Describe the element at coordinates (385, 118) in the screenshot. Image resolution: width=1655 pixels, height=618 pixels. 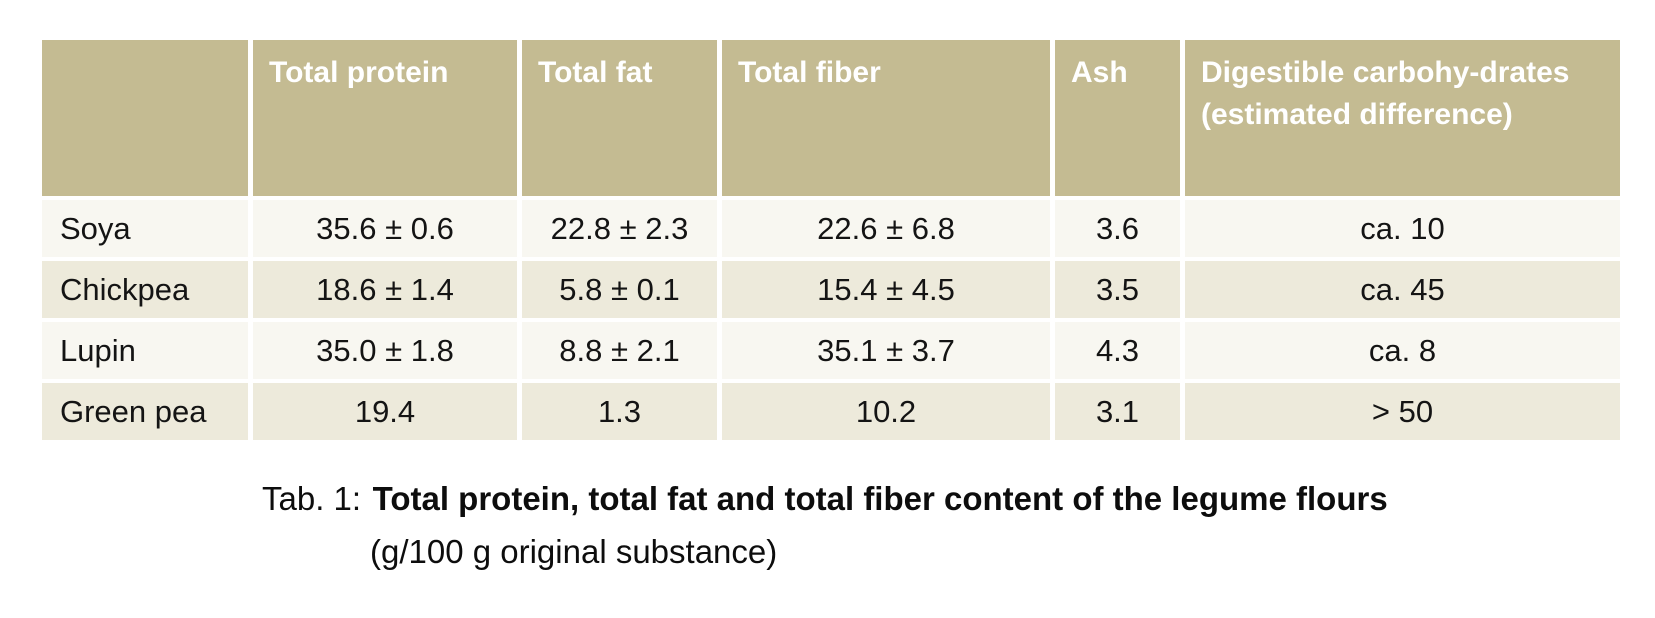
I see `header-cell-total-protein: Total protein` at that location.